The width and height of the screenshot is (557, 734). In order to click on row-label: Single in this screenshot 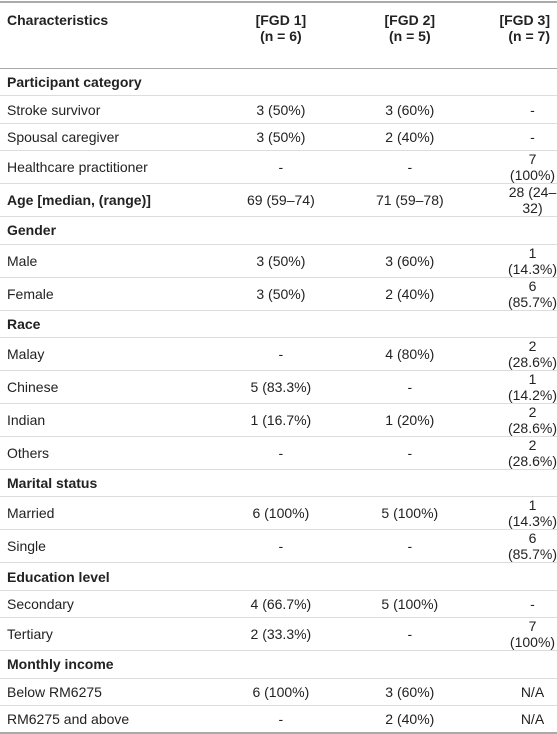, I will do `click(110, 546)`.